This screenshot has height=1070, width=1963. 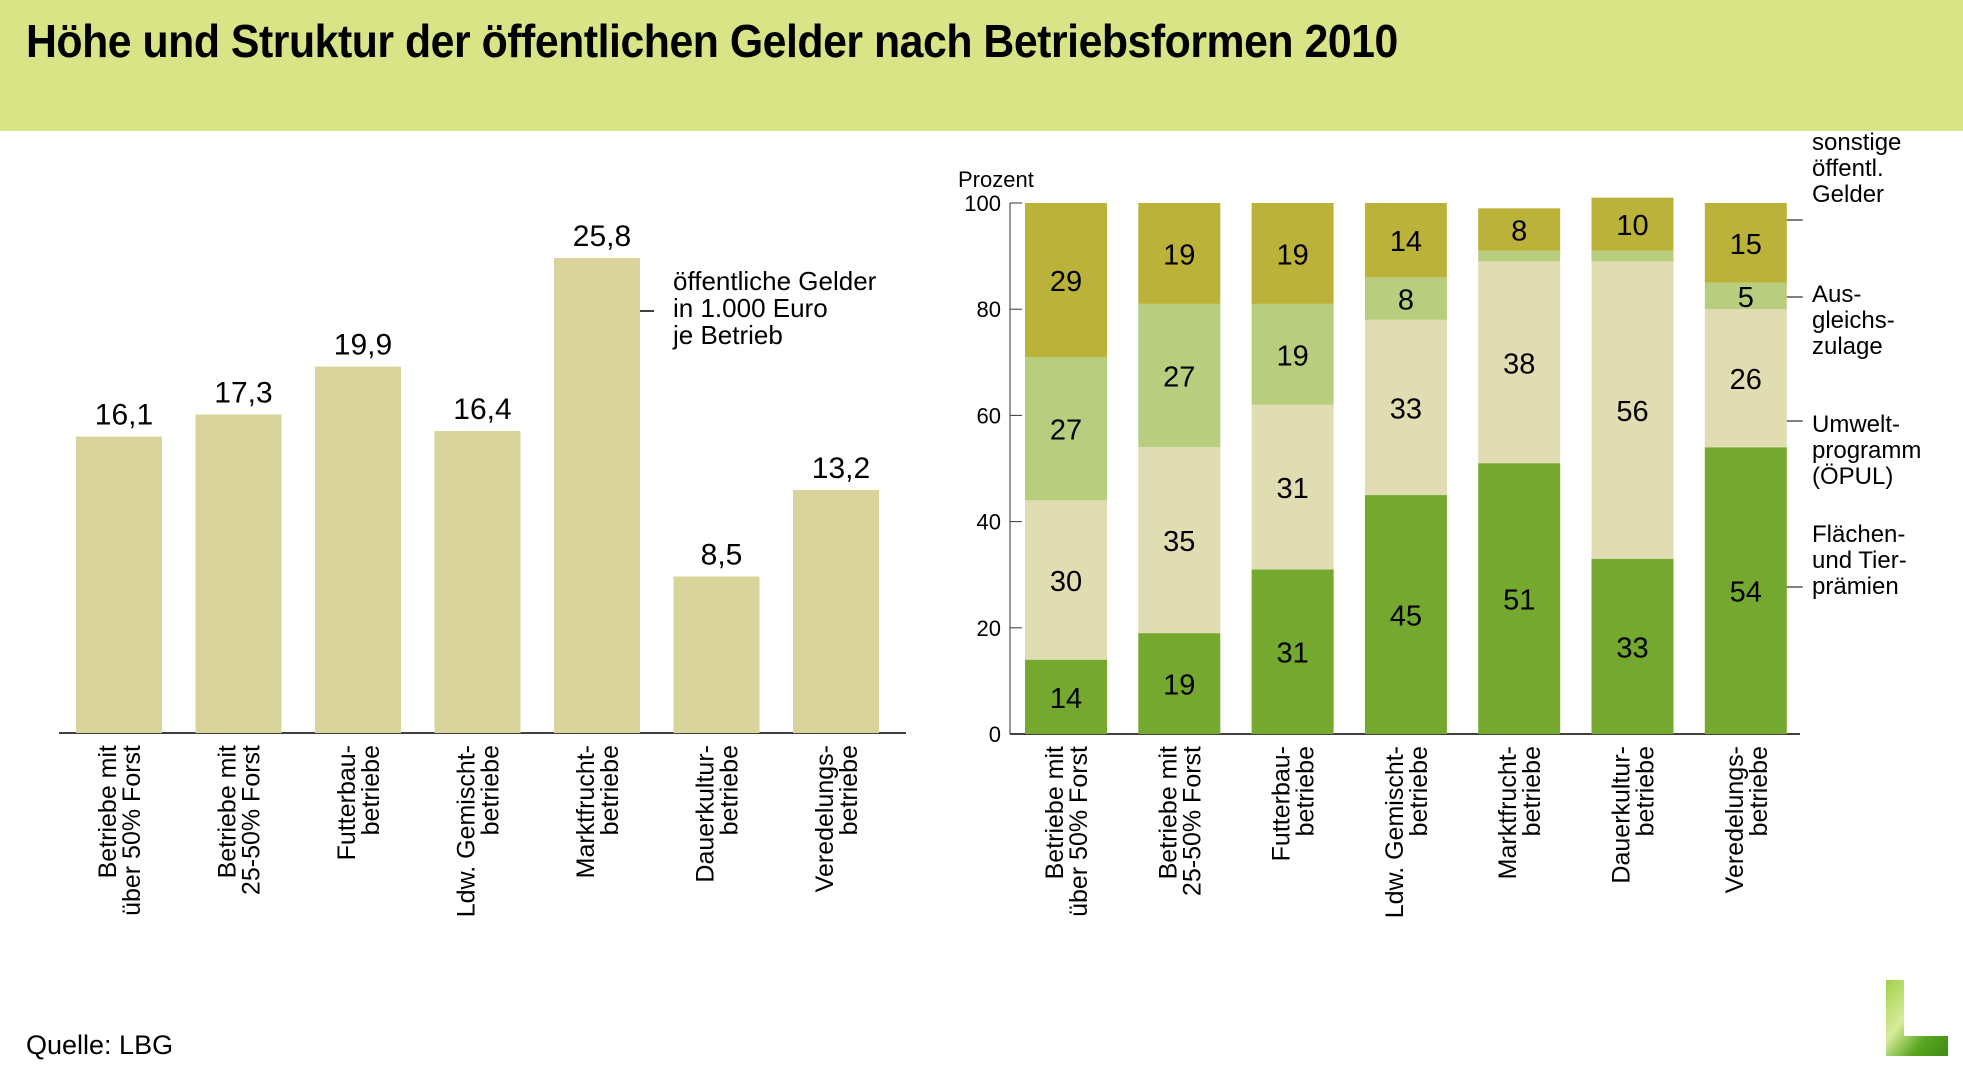 What do you see at coordinates (1856, 424) in the screenshot?
I see `legend-label-line: Umwelt-` at bounding box center [1856, 424].